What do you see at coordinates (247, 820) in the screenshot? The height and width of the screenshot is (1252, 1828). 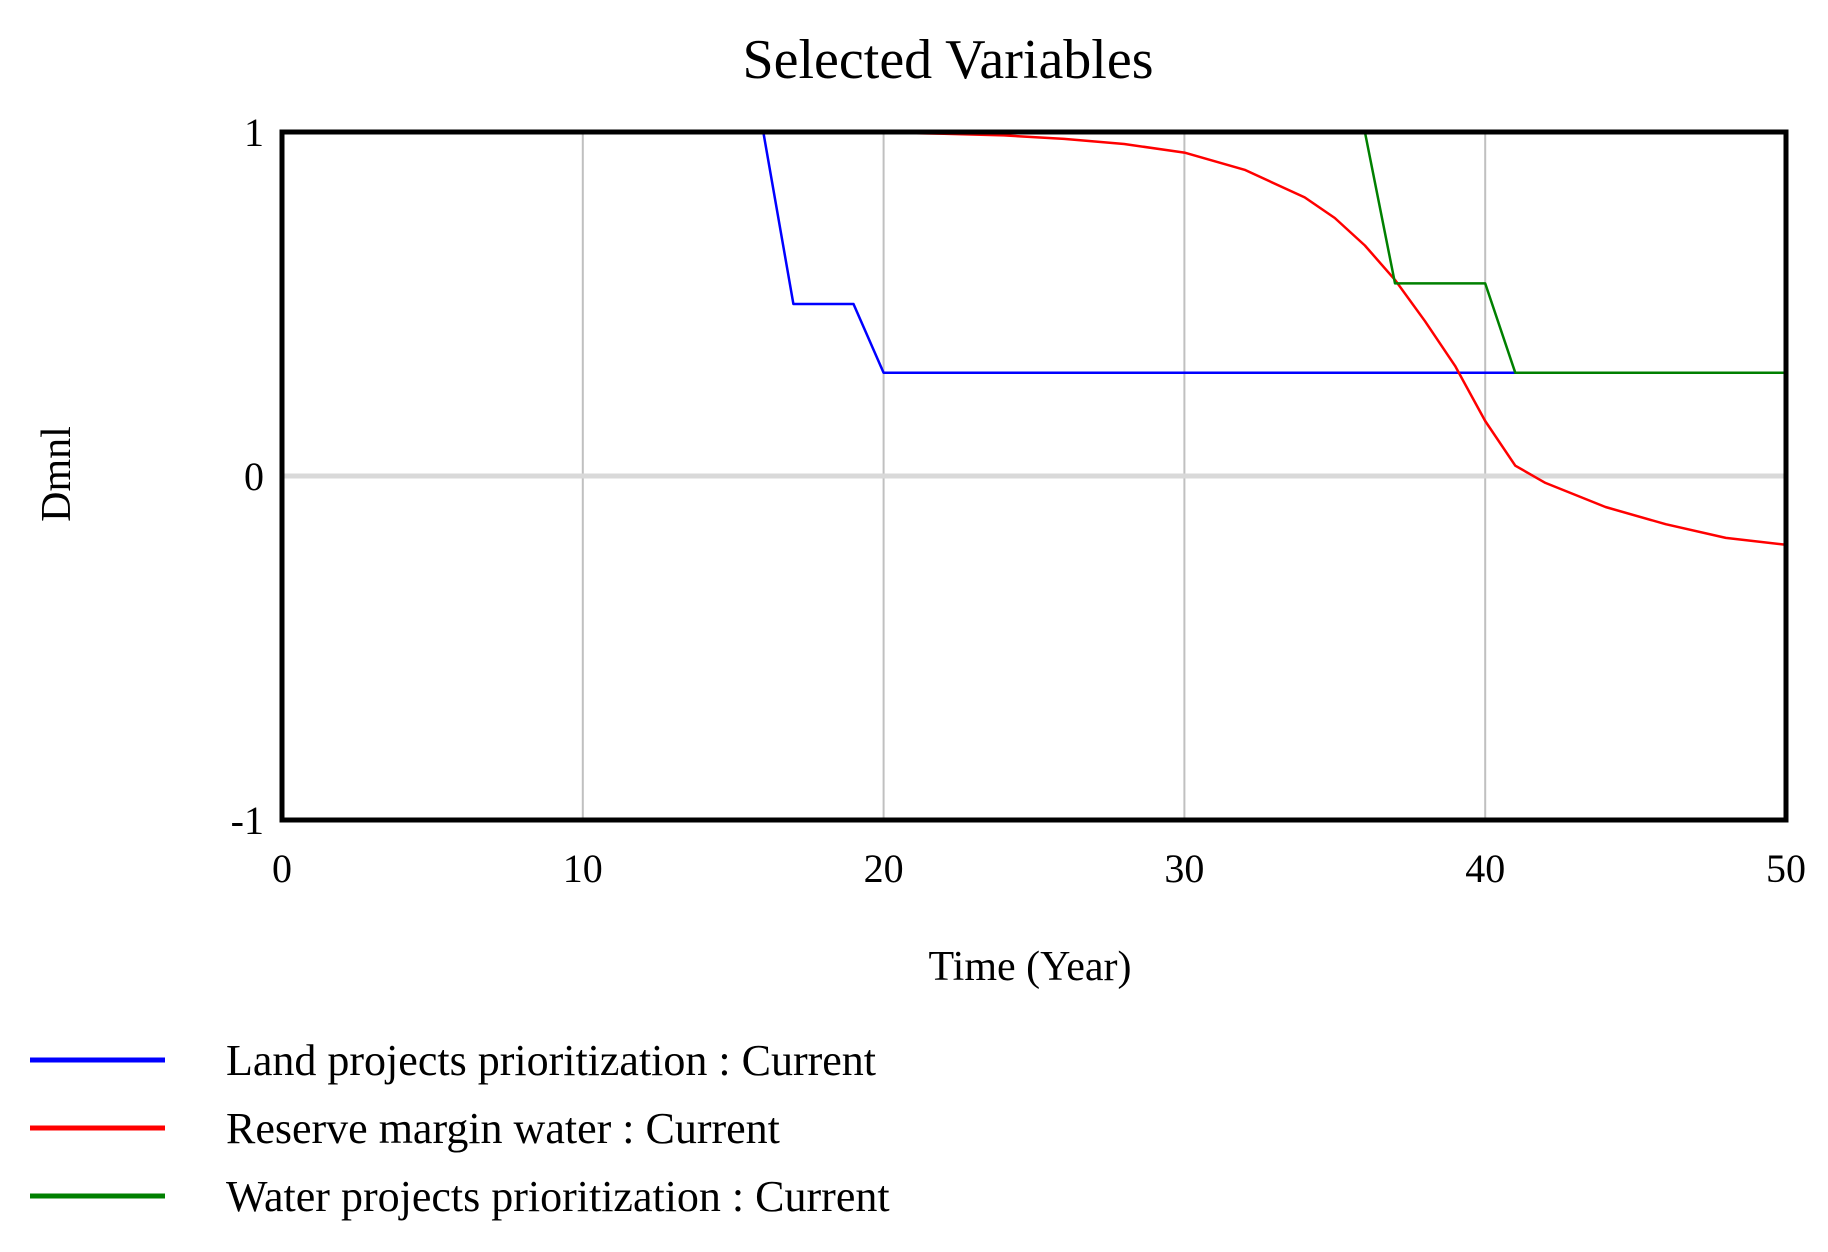 I see `y-tick-label: -1` at bounding box center [247, 820].